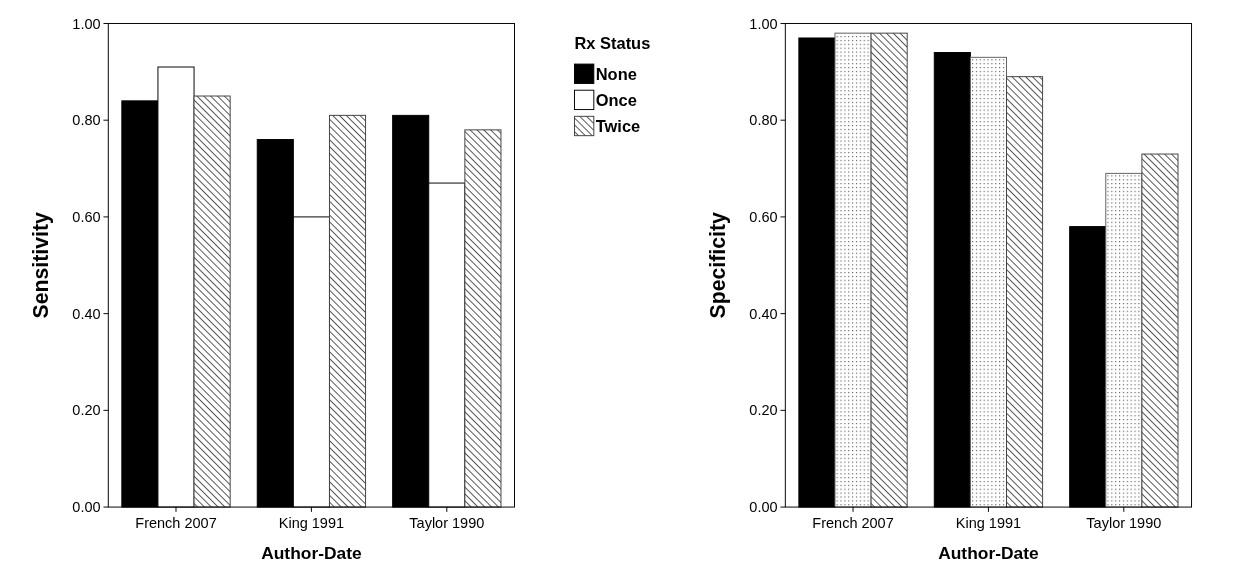 This screenshot has width=1254, height=579. I want to click on legend-label: Twice, so click(618, 125).